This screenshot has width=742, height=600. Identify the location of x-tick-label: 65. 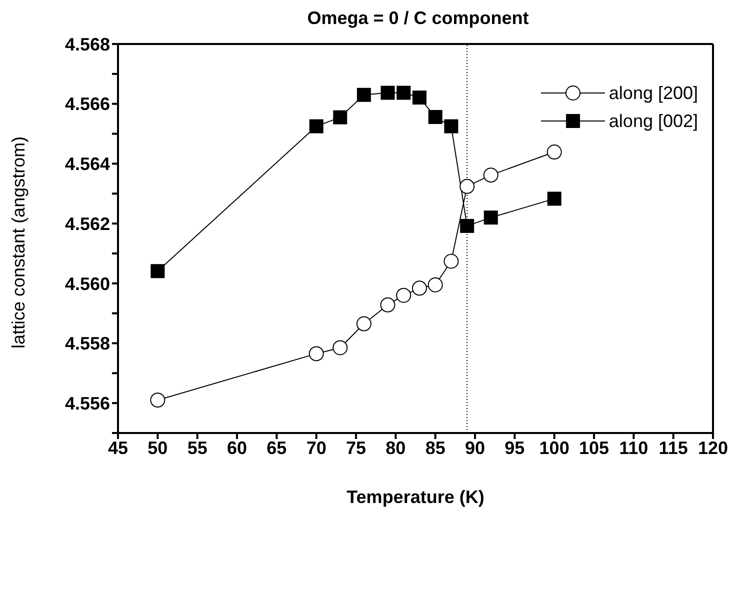
(276, 448).